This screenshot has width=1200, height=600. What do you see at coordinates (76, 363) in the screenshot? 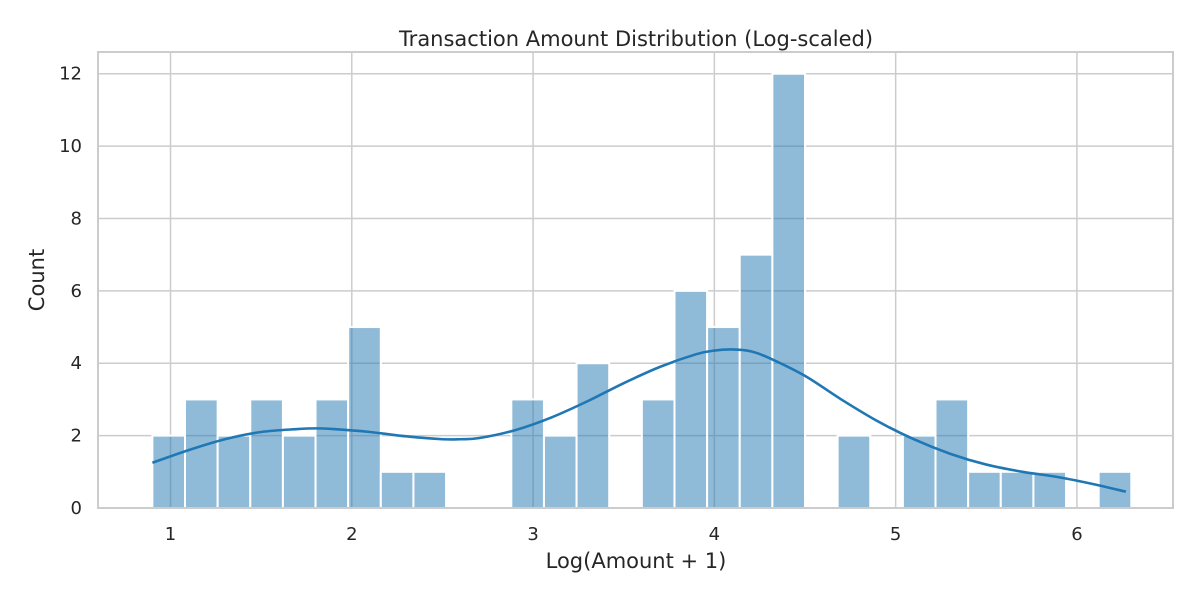
I see `y-tick-label: 4` at bounding box center [76, 363].